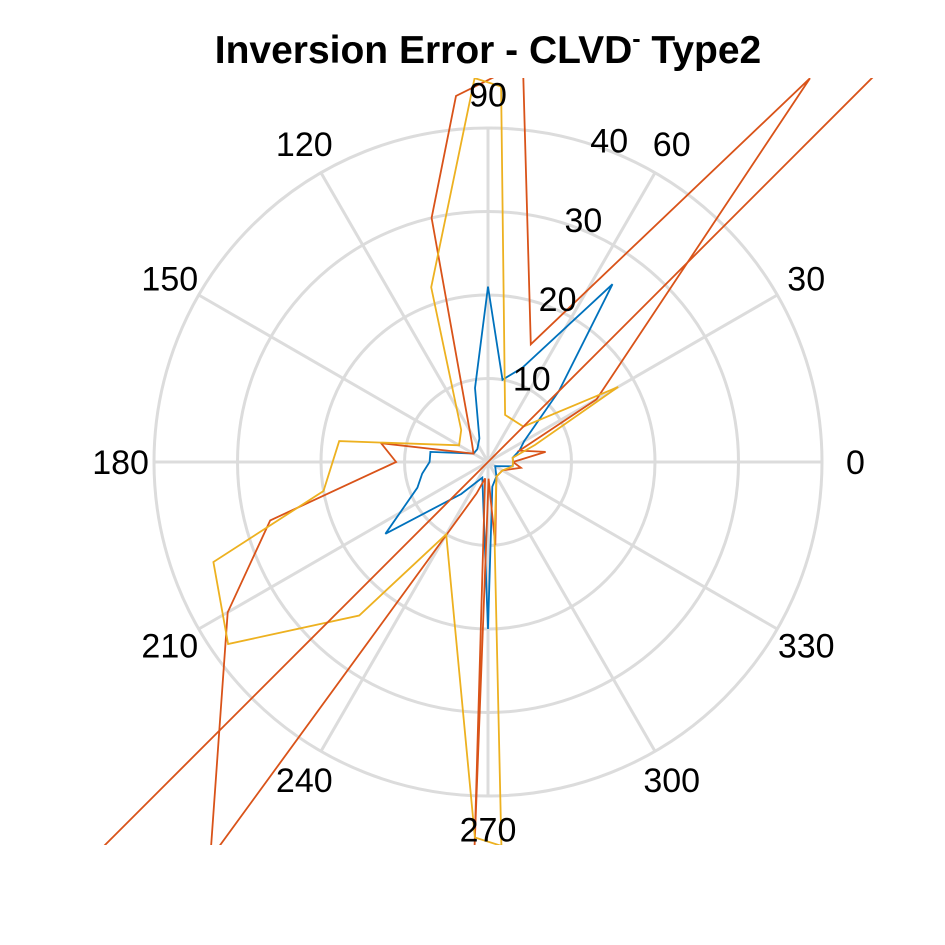 The image size is (945, 945). Describe the element at coordinates (532, 380) in the screenshot. I see `r-tick-label: 10` at that location.